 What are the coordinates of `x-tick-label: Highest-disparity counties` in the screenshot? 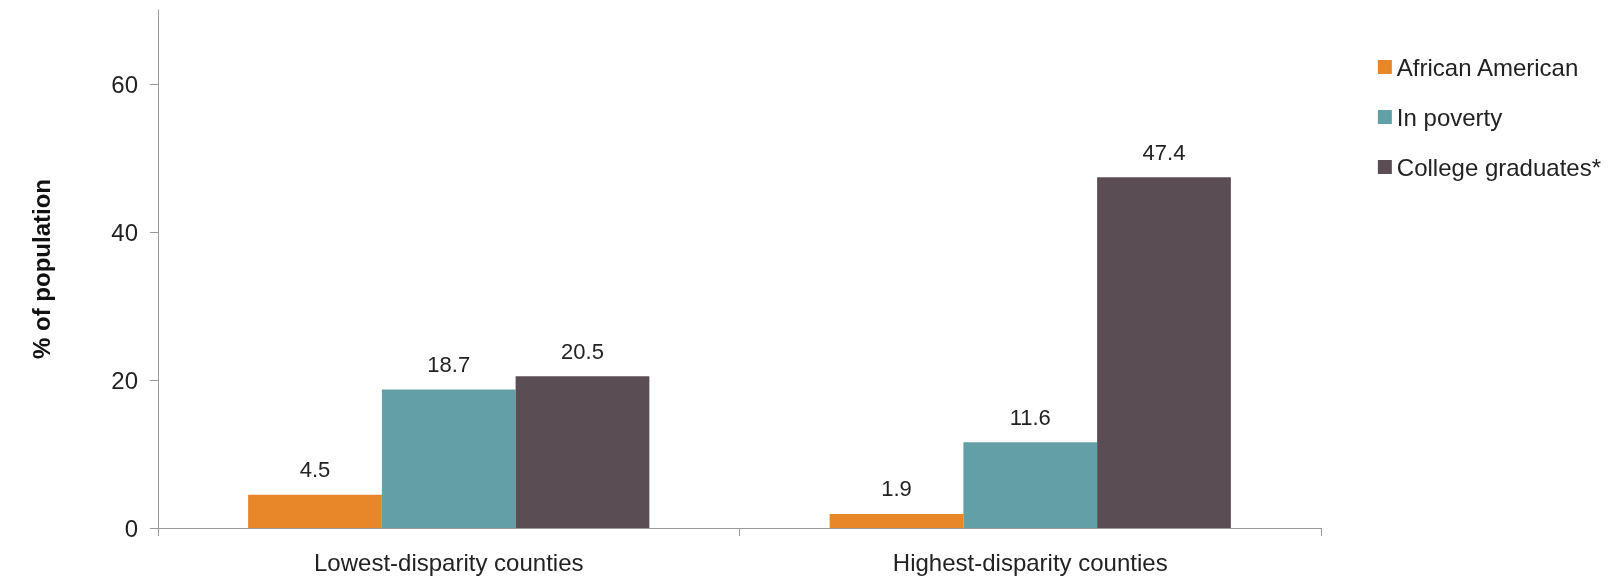 It's located at (1030, 562).